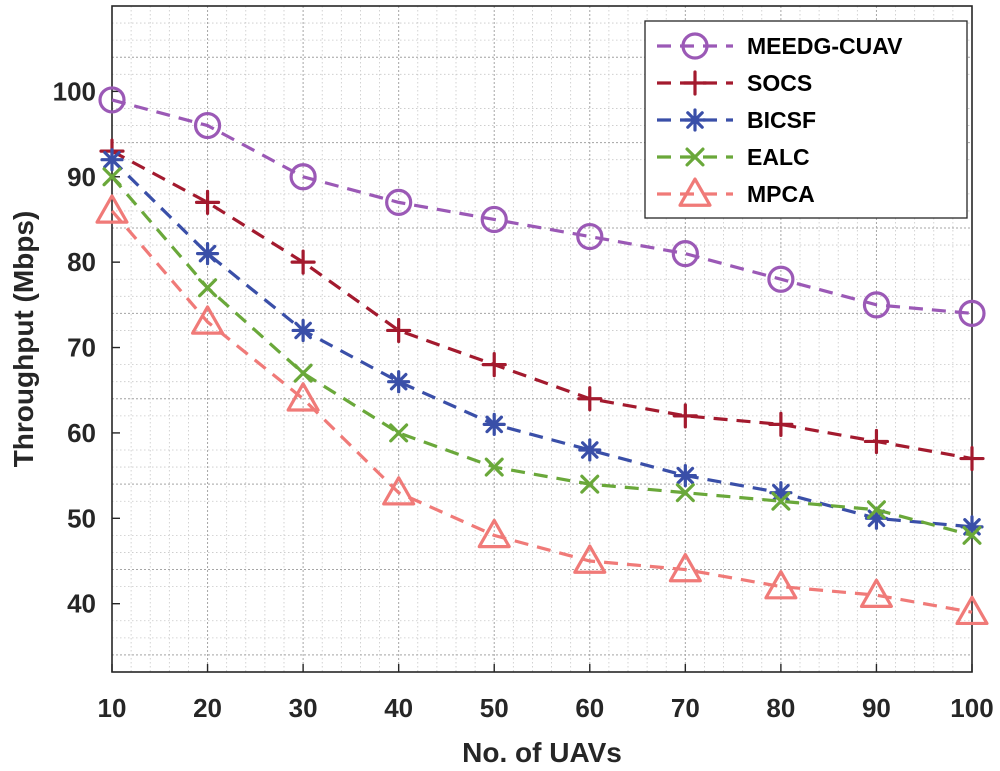 This screenshot has height=771, width=1000. I want to click on y-axis-label: Throughput (Mbps), so click(23, 339).